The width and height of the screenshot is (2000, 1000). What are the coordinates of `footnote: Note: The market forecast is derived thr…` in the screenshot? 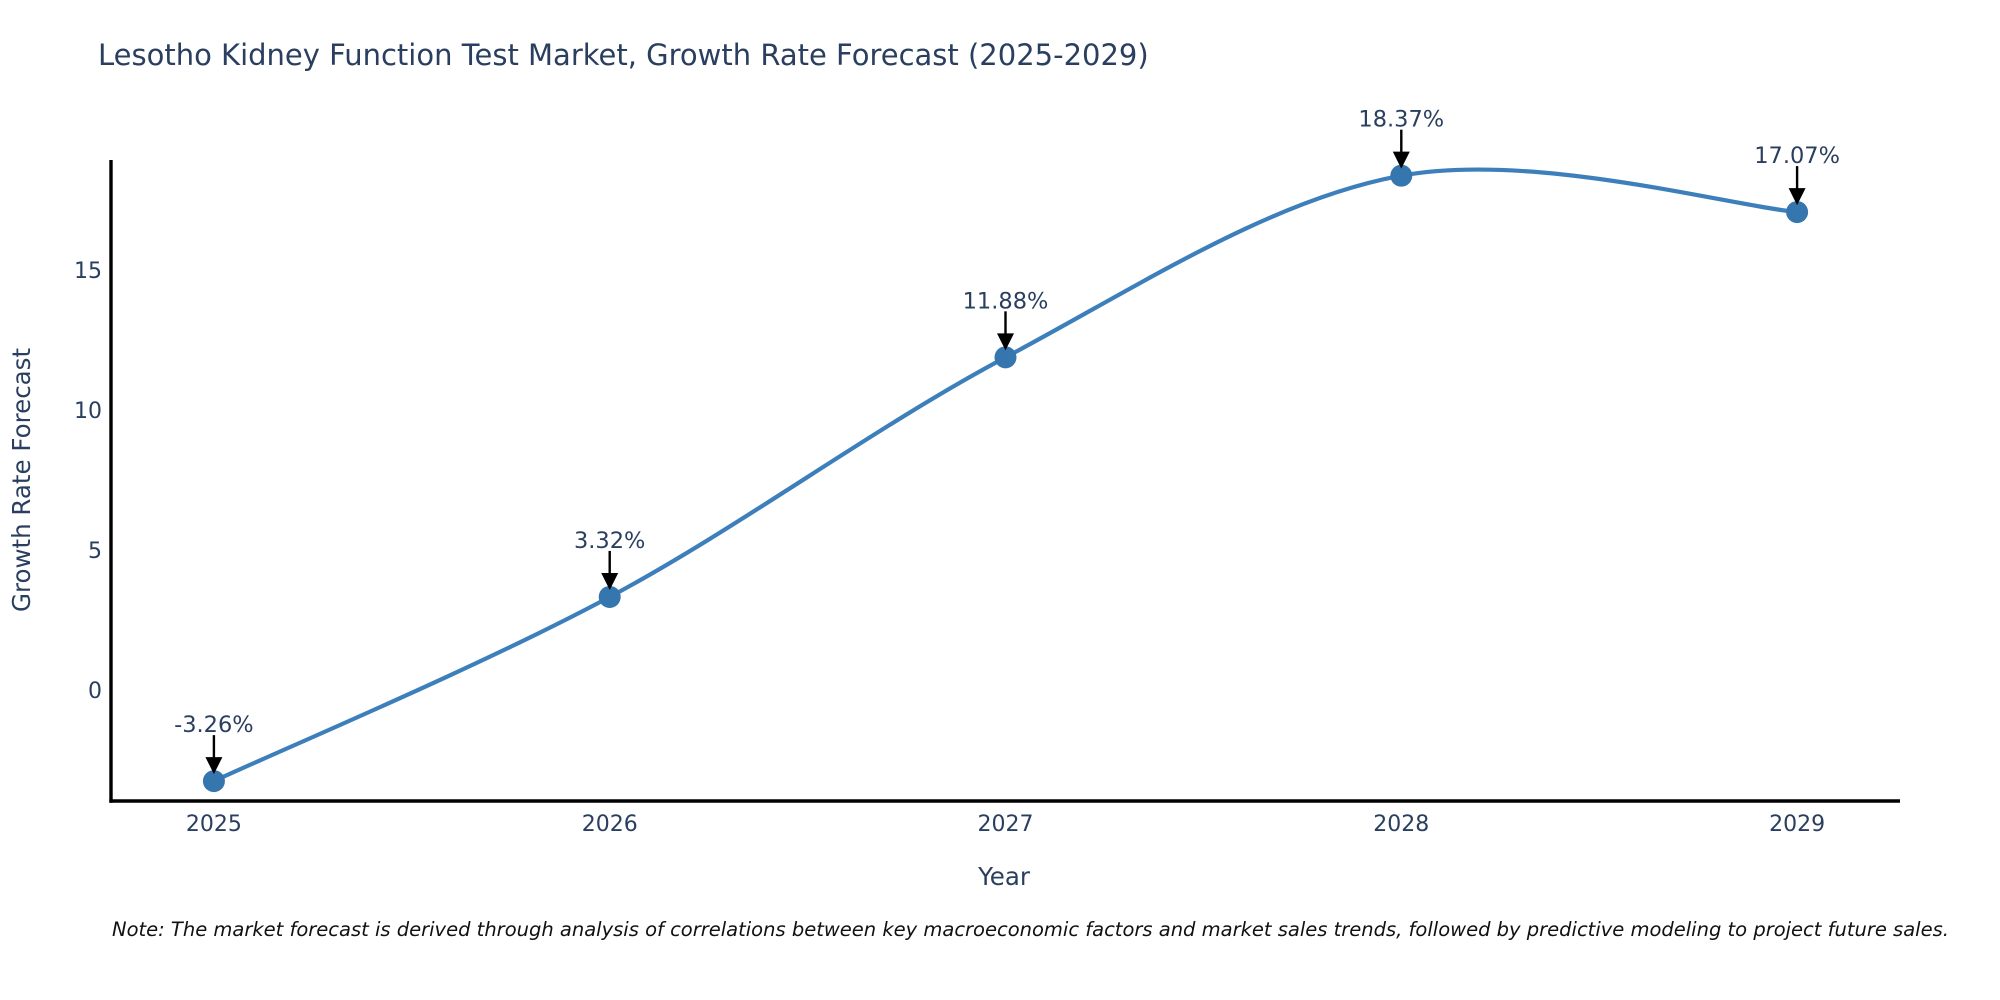 It's located at (1030, 929).